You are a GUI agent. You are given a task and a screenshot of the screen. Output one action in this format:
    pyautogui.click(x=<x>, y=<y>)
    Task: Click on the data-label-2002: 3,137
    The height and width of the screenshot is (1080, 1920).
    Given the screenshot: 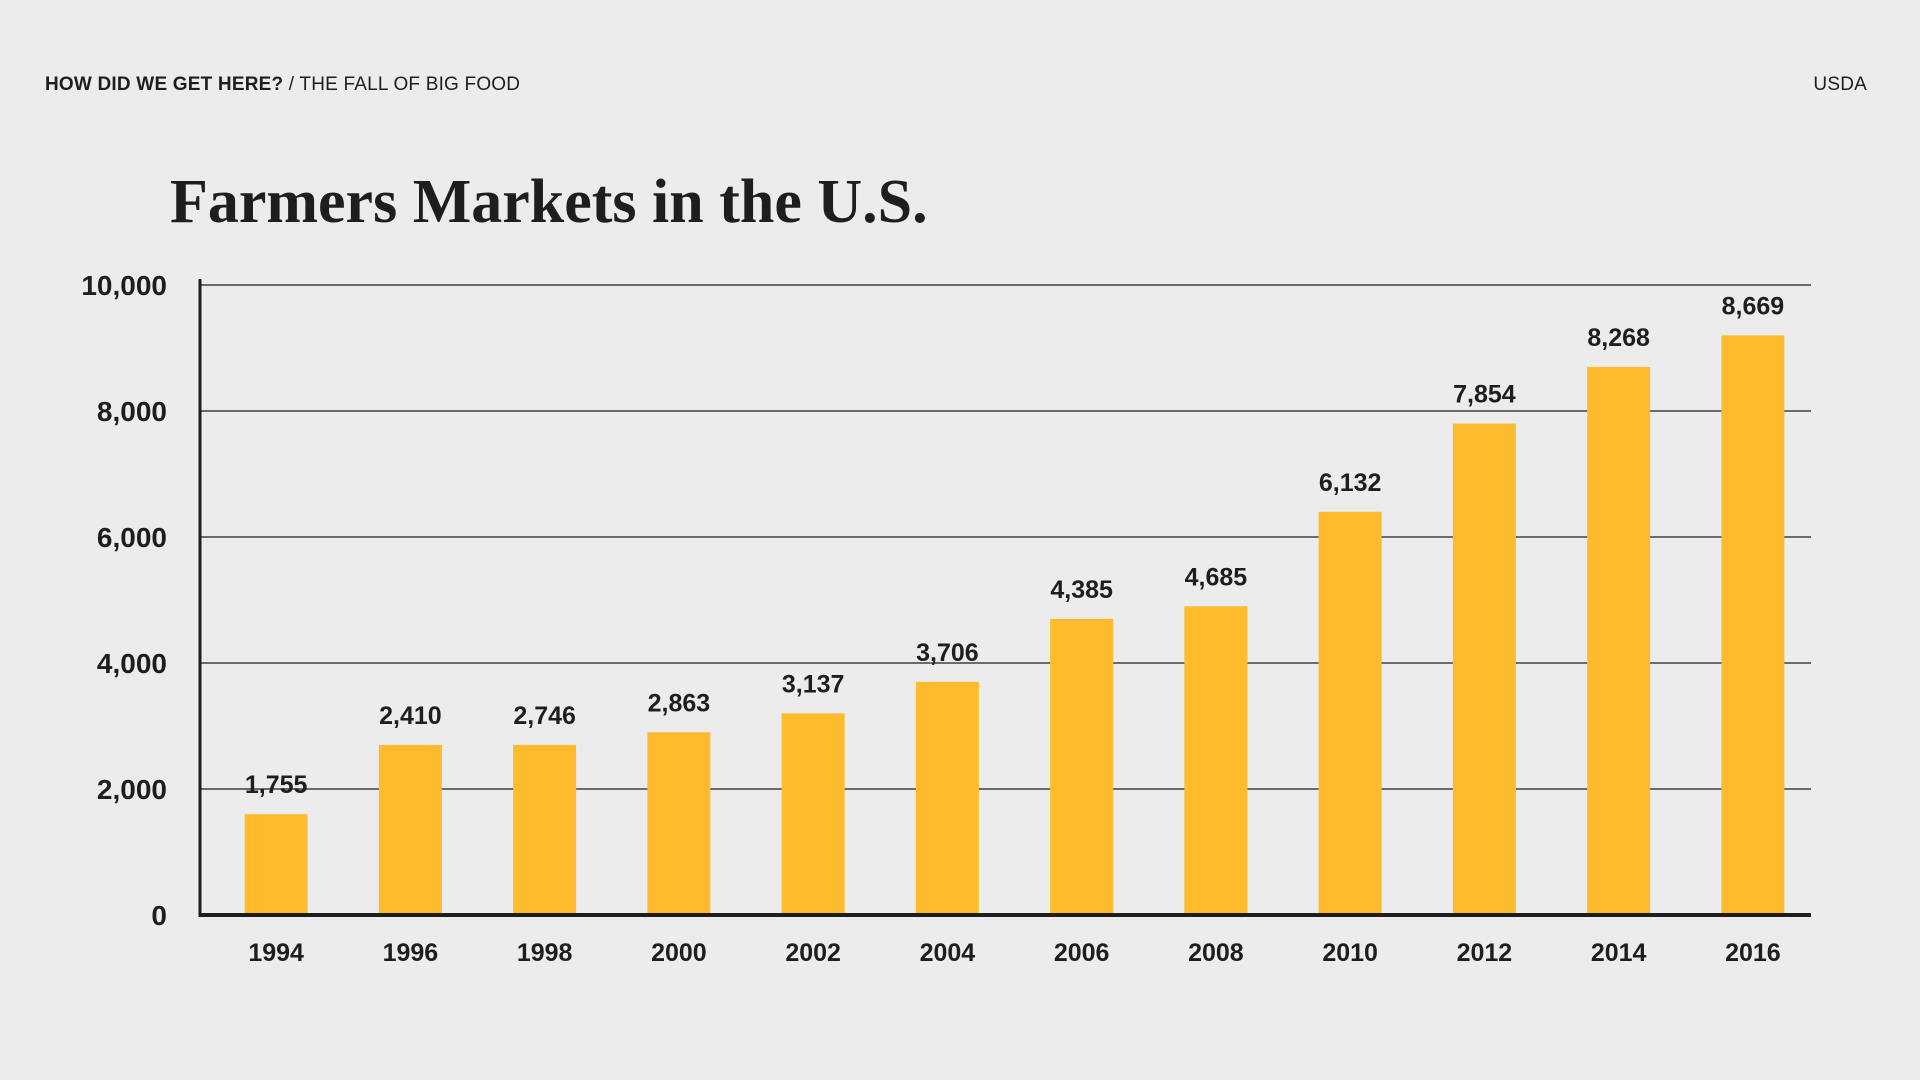 What is the action you would take?
    pyautogui.click(x=813, y=684)
    